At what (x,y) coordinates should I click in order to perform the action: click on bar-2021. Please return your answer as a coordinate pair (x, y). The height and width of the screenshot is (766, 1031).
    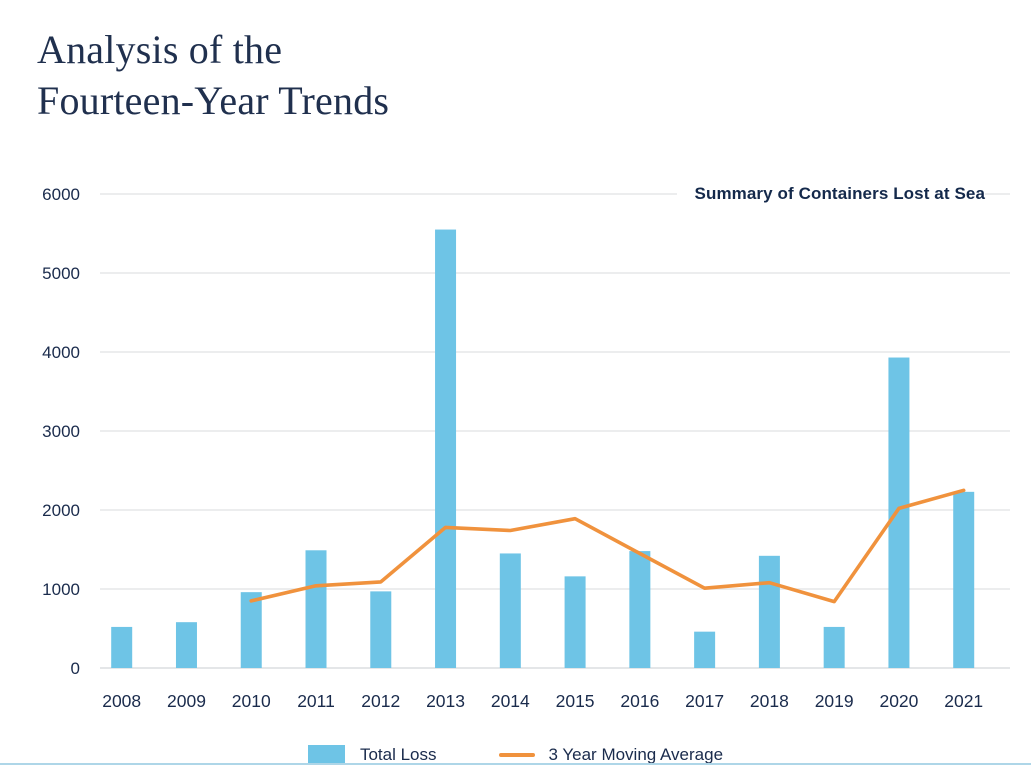
    Looking at the image, I should click on (964, 579).